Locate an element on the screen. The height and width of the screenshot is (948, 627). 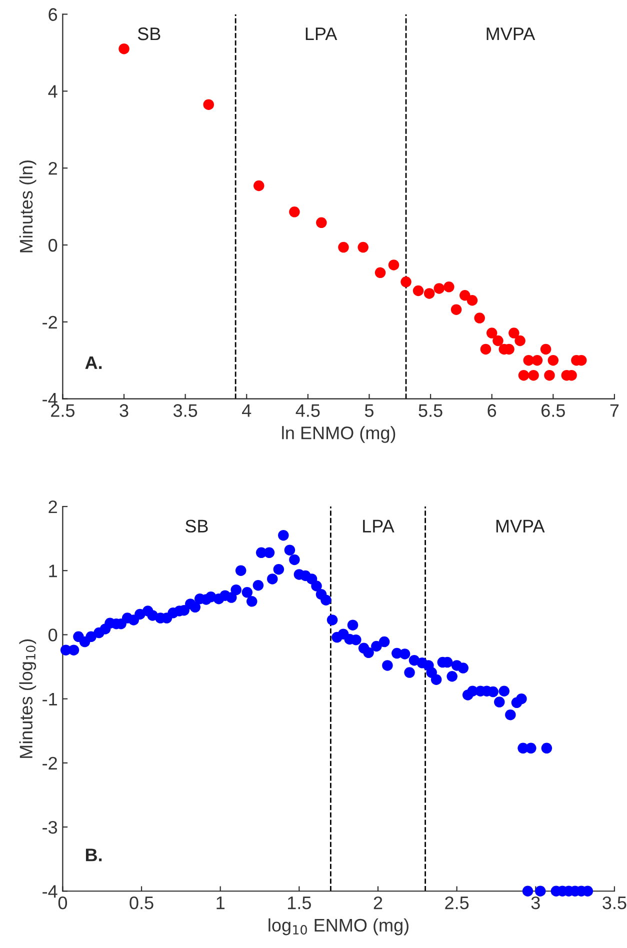
x-tick-label: 0.5 is located at coordinates (142, 903).